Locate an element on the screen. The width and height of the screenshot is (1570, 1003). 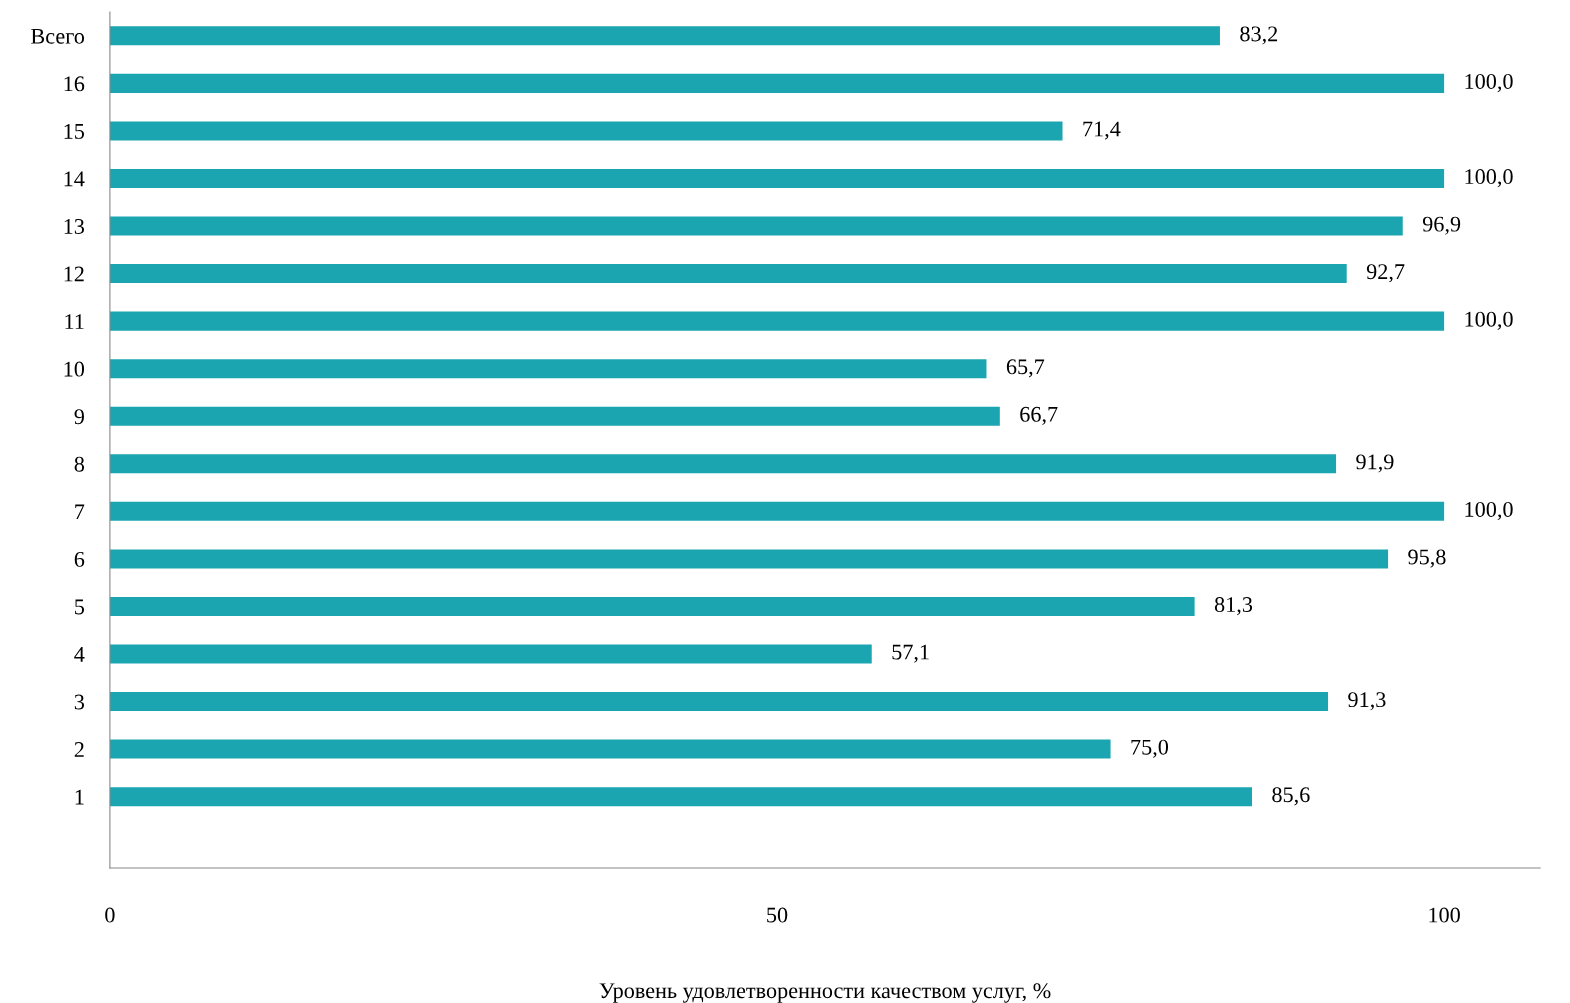
data-label: 75,0 is located at coordinates (1150, 748).